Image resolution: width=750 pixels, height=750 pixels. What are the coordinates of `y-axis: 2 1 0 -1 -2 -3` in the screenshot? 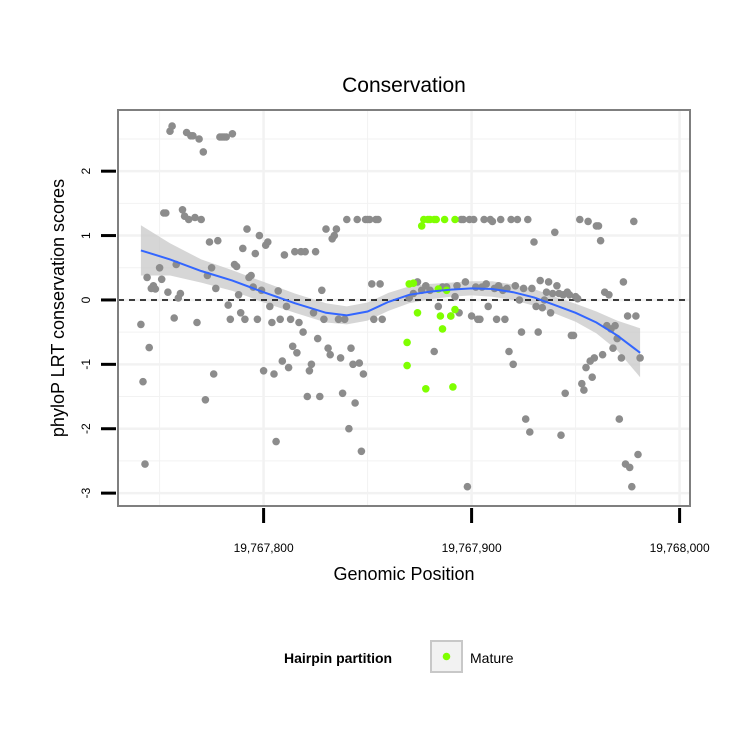 It's located at (97, 333).